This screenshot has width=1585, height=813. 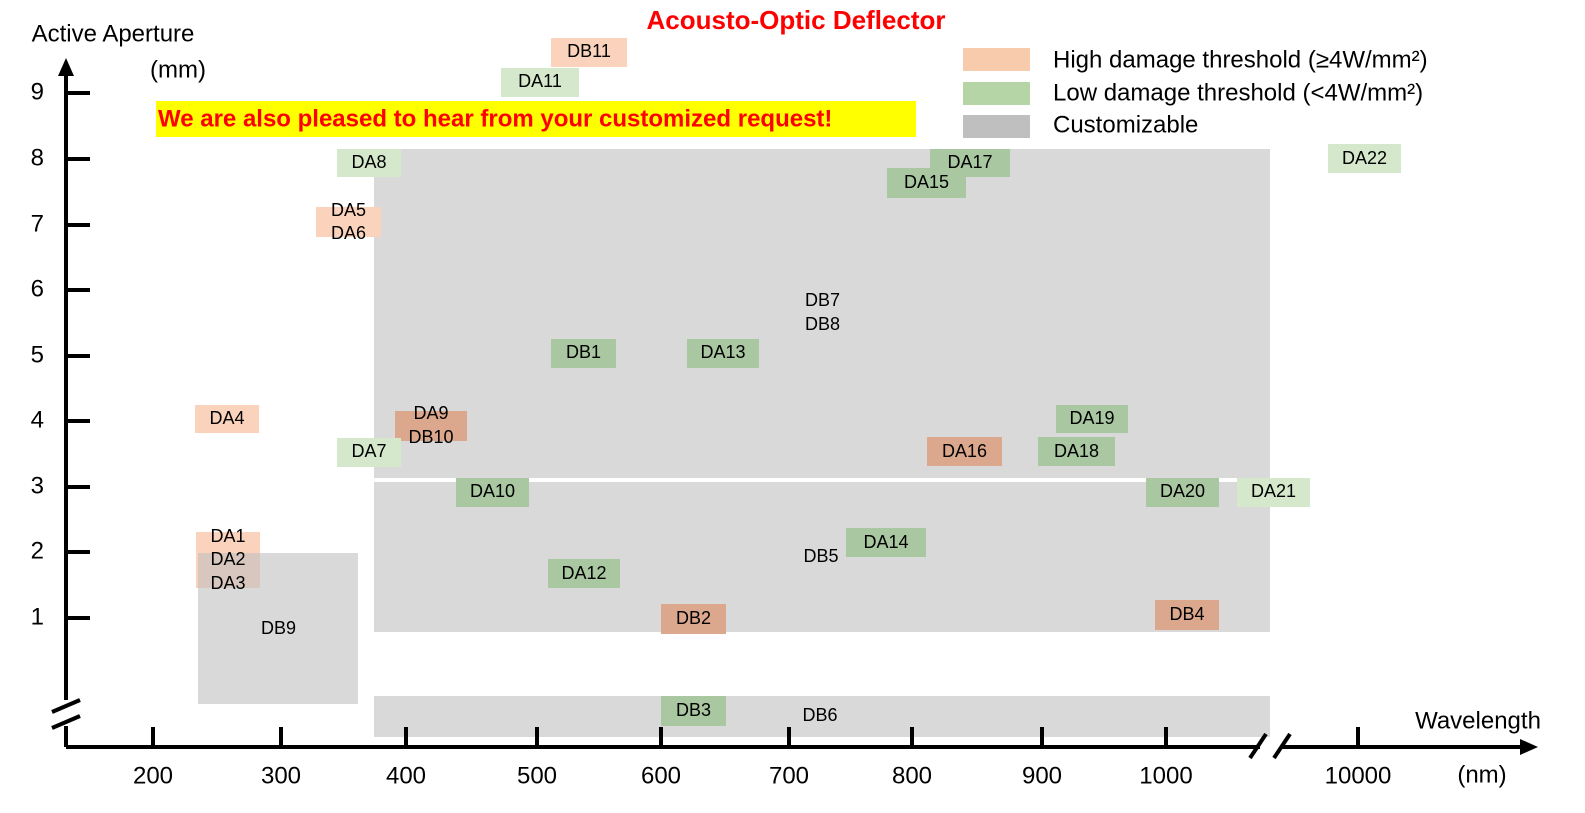 What do you see at coordinates (37, 288) in the screenshot?
I see `y-tick-label: 6` at bounding box center [37, 288].